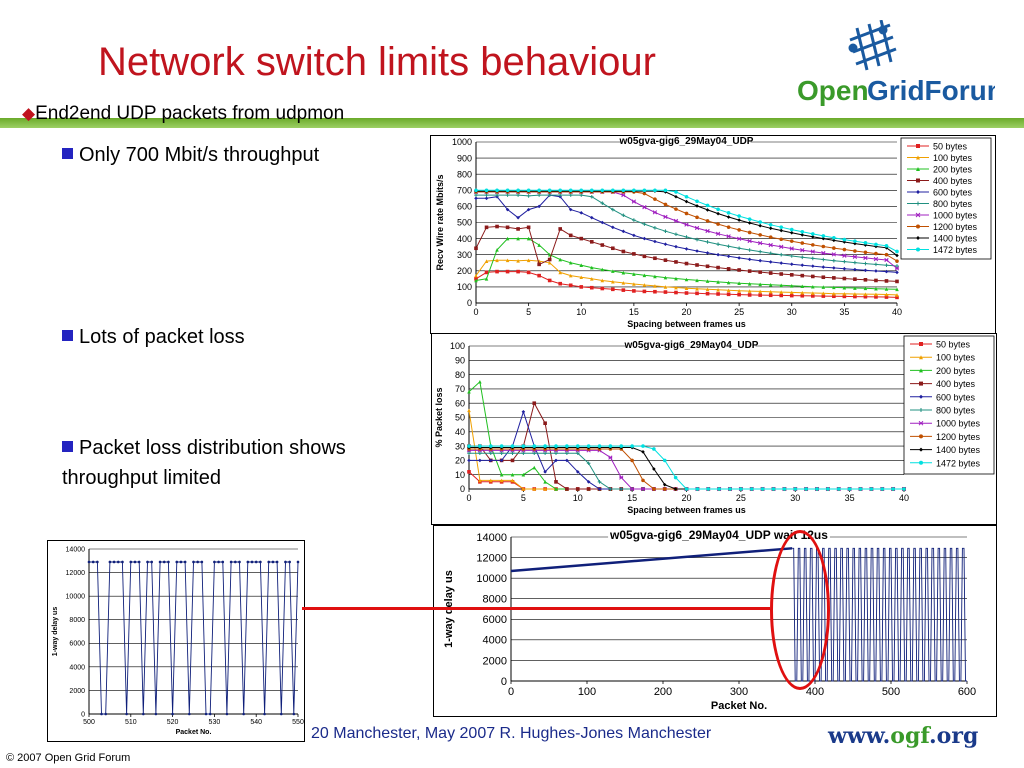 Image resolution: width=1024 pixels, height=768 pixels. What do you see at coordinates (89, 722) in the screenshot?
I see `x-tick-label: 500` at bounding box center [89, 722].